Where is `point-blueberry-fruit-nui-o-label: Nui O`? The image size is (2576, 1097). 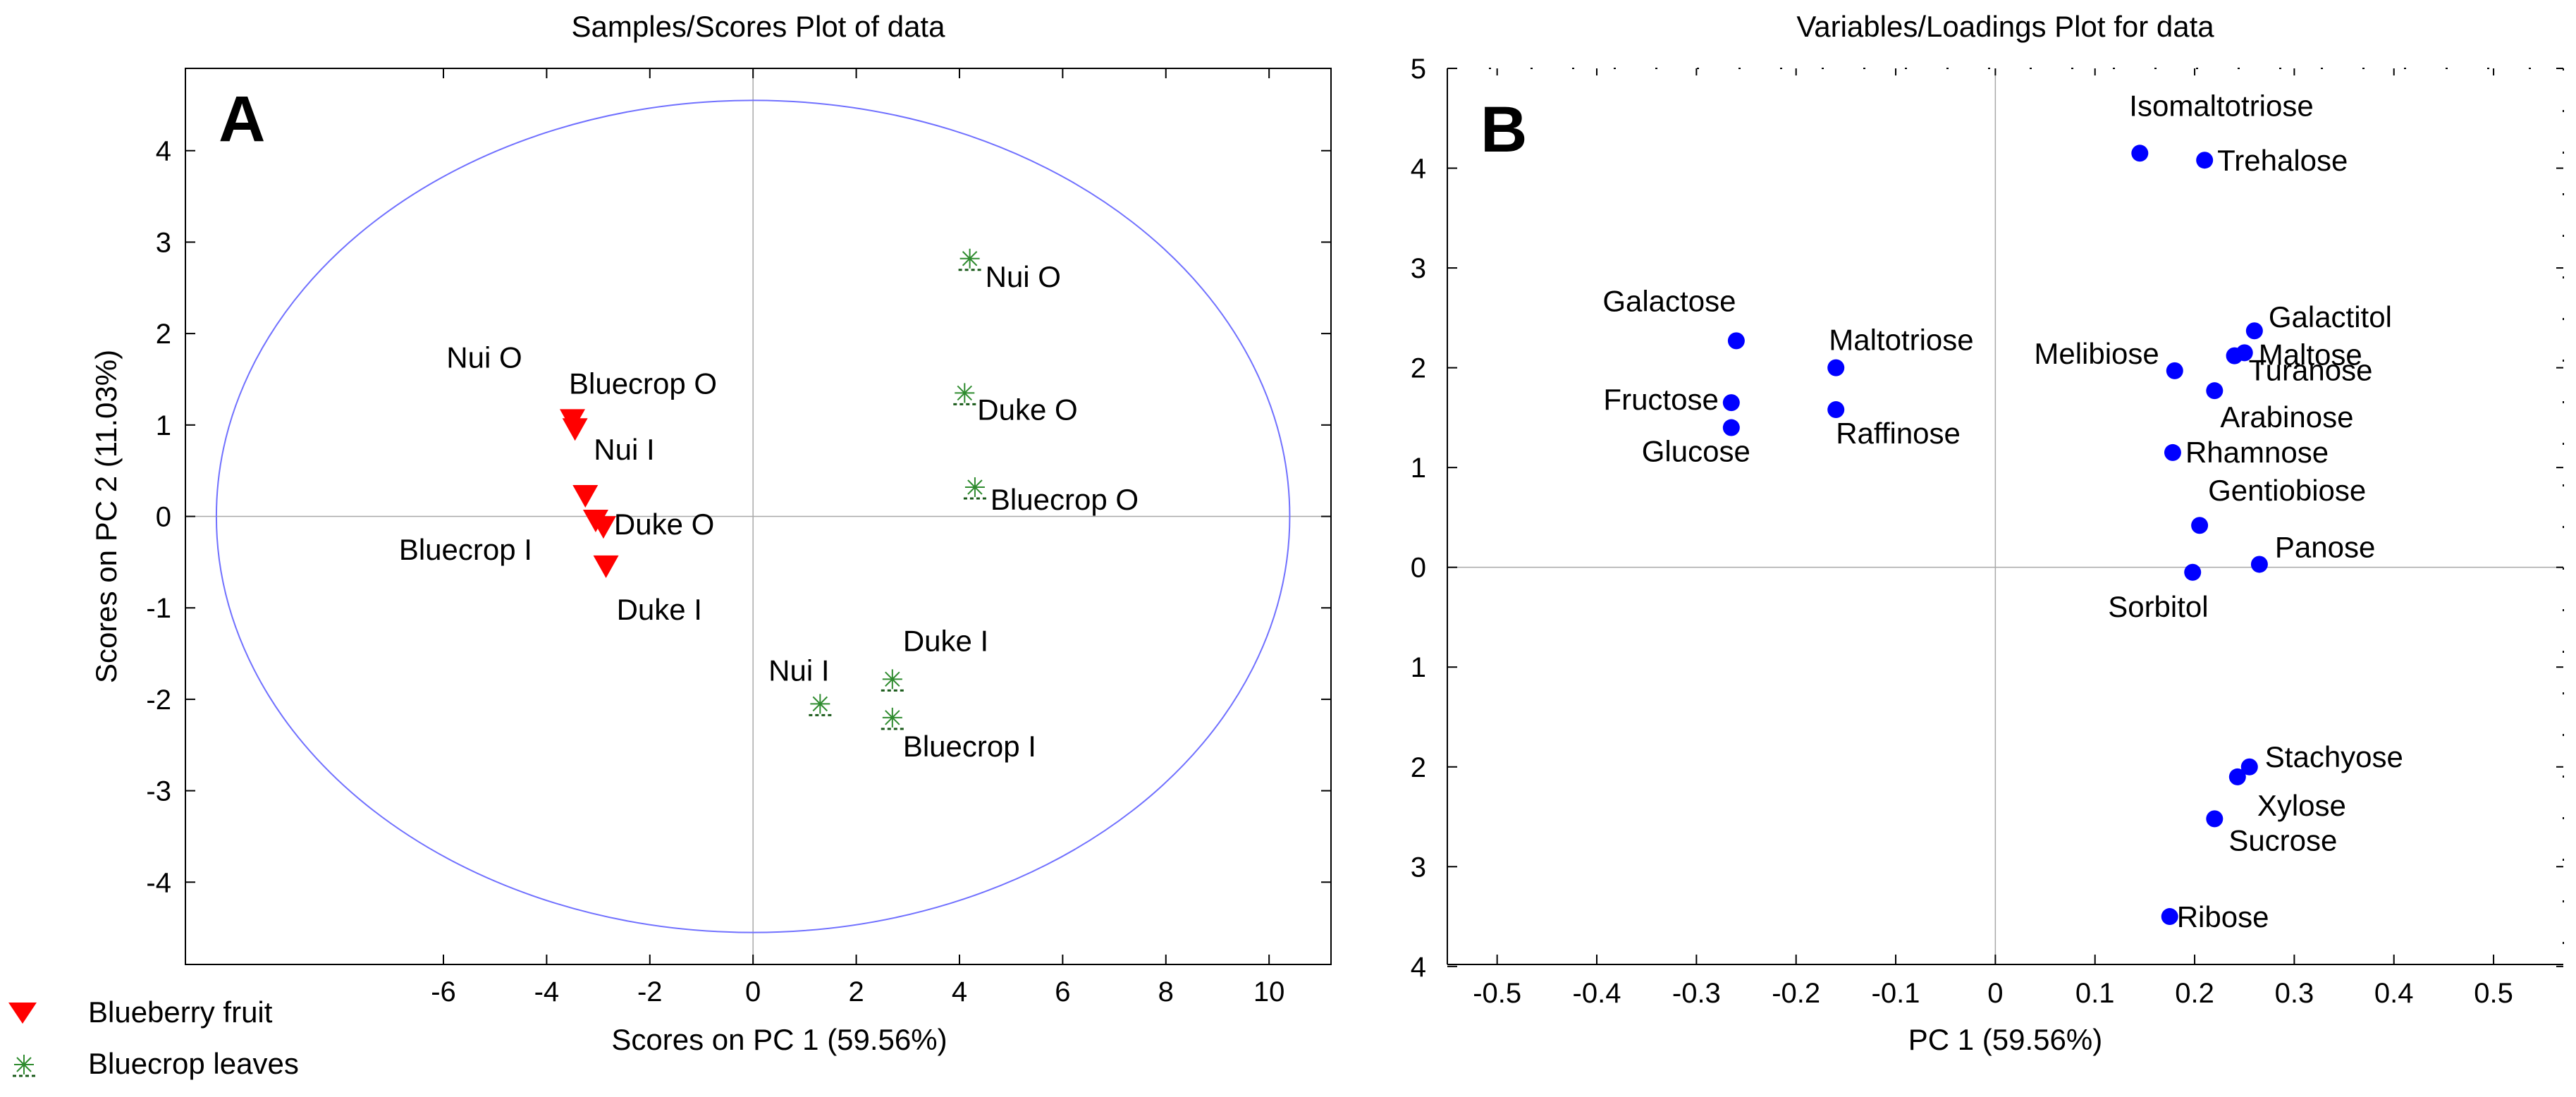 point-blueberry-fruit-nui-o-label: Nui O is located at coordinates (484, 357).